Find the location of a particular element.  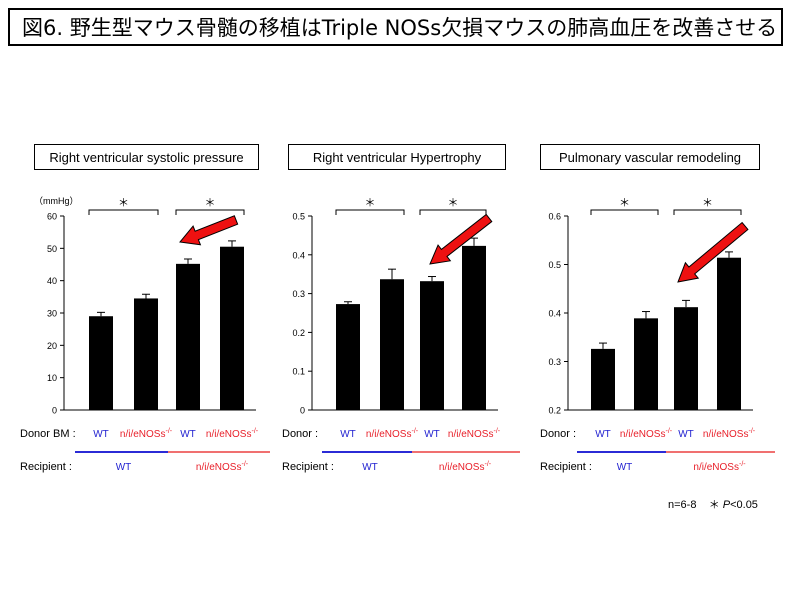

y-tick-label: 0.6 is located at coordinates (554, 217).